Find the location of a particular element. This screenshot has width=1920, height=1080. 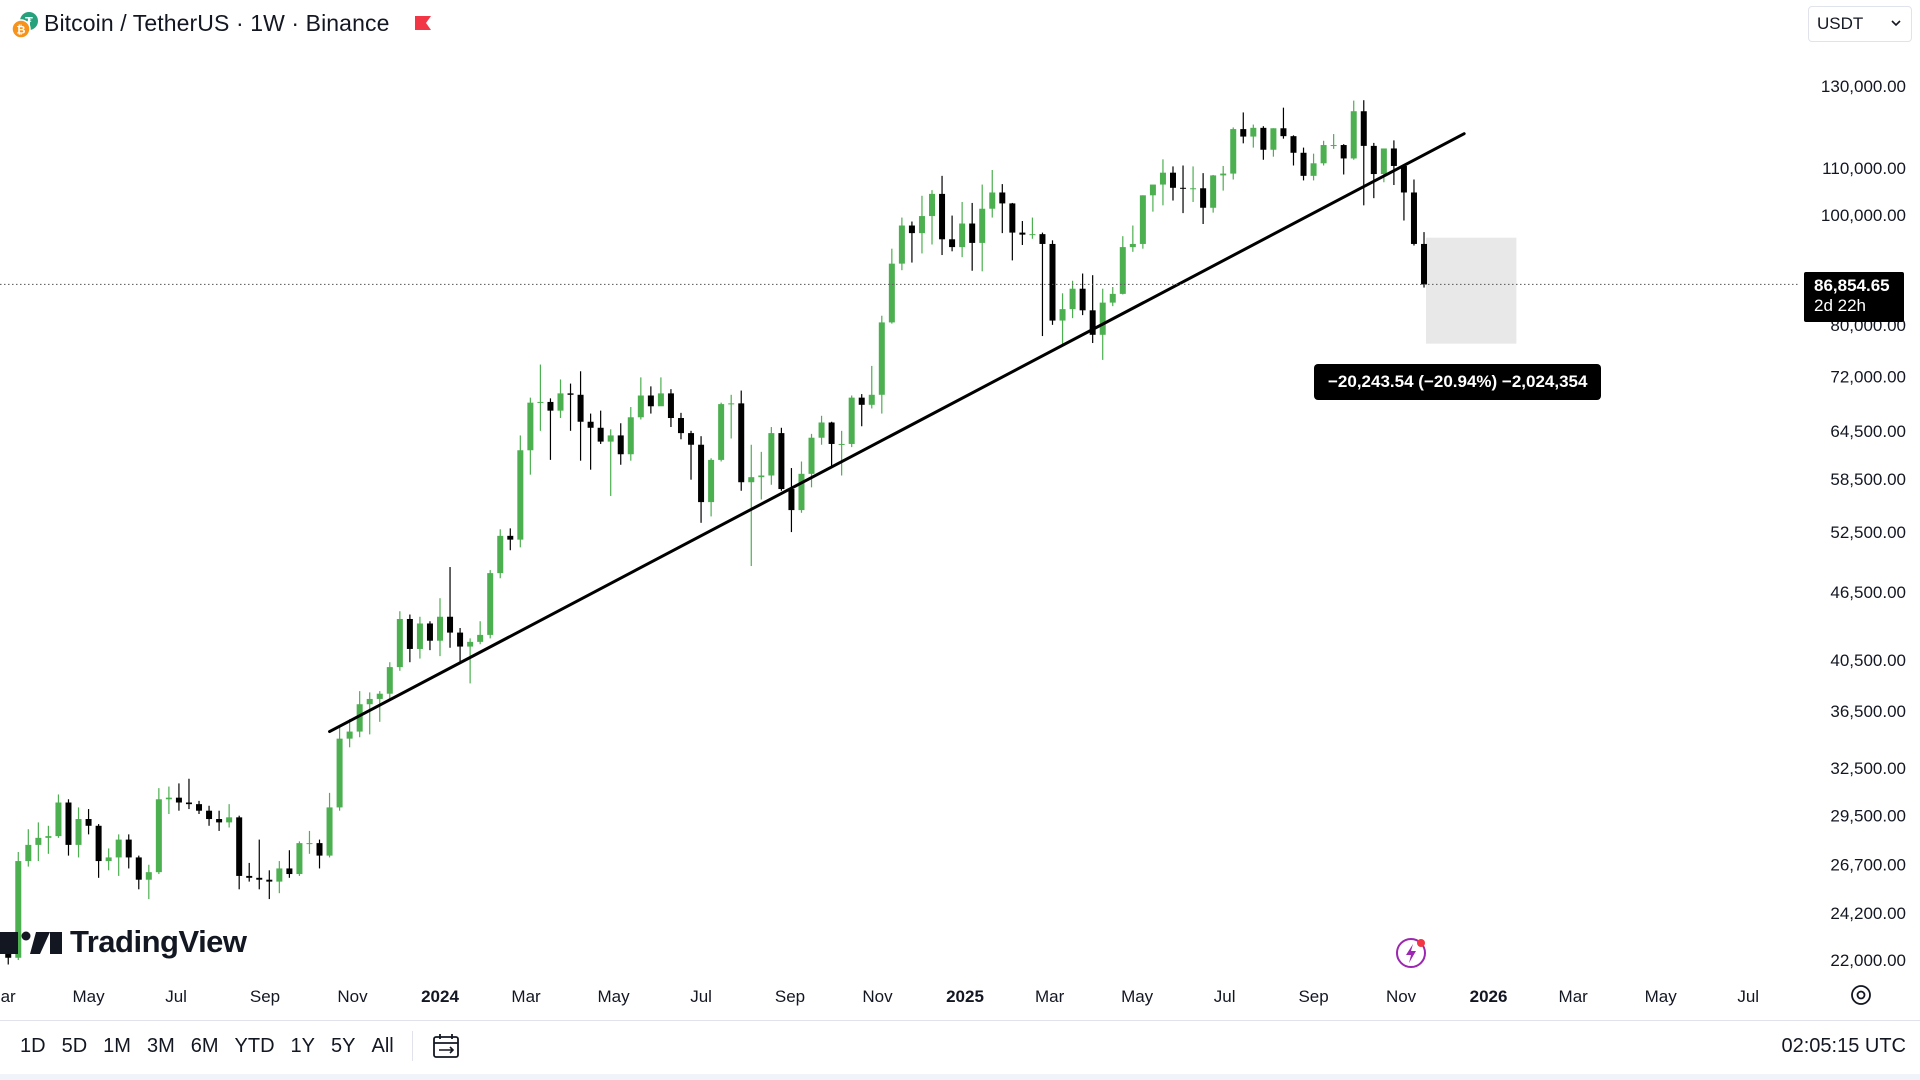

measure-box is located at coordinates (1471, 290).